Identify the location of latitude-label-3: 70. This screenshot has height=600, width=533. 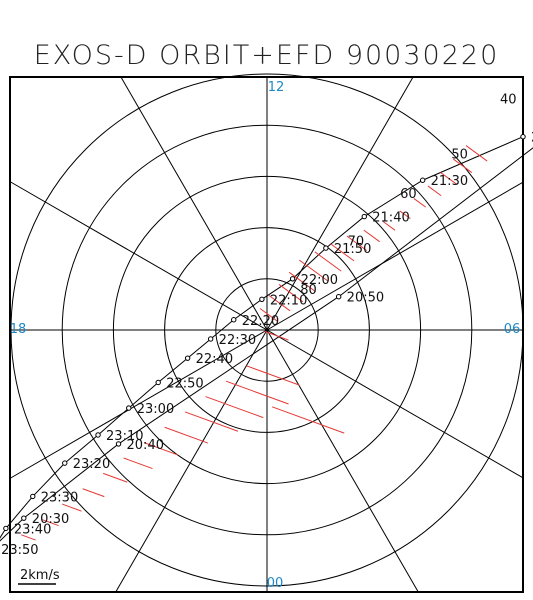
(356, 241).